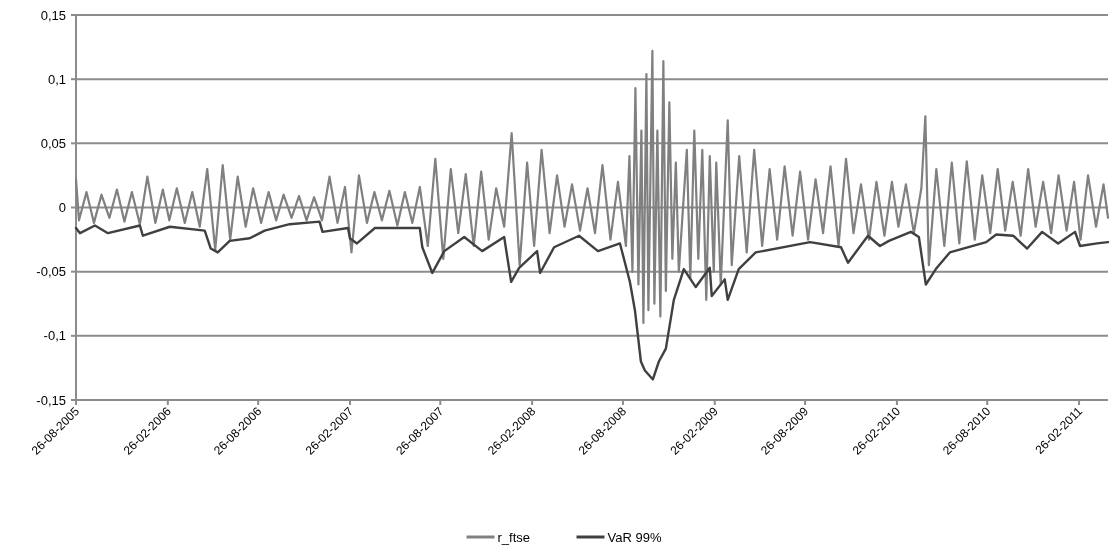  What do you see at coordinates (634, 537) in the screenshot?
I see `legend-label: VaR 99%` at bounding box center [634, 537].